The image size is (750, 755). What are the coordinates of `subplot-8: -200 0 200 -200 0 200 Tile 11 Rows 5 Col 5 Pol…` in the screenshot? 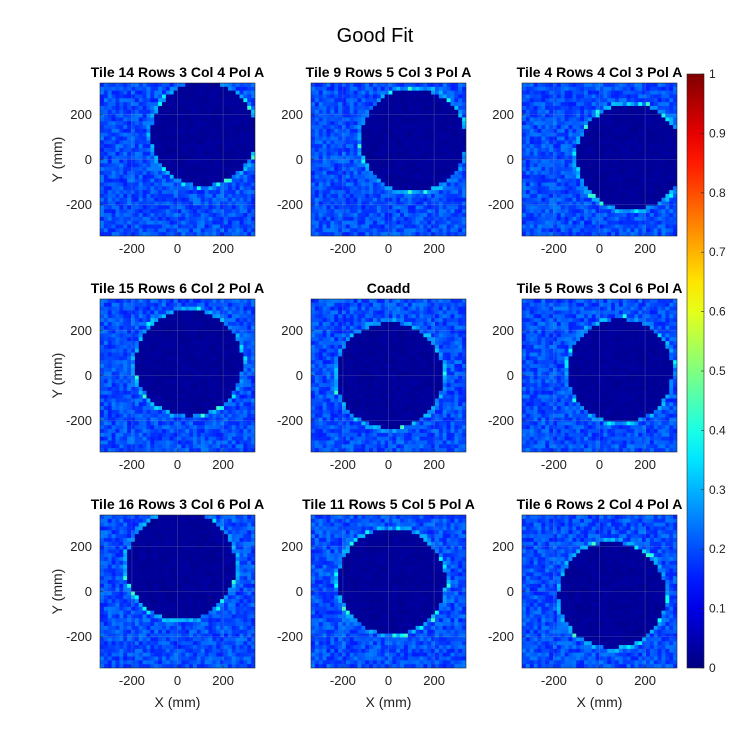 It's located at (376, 603).